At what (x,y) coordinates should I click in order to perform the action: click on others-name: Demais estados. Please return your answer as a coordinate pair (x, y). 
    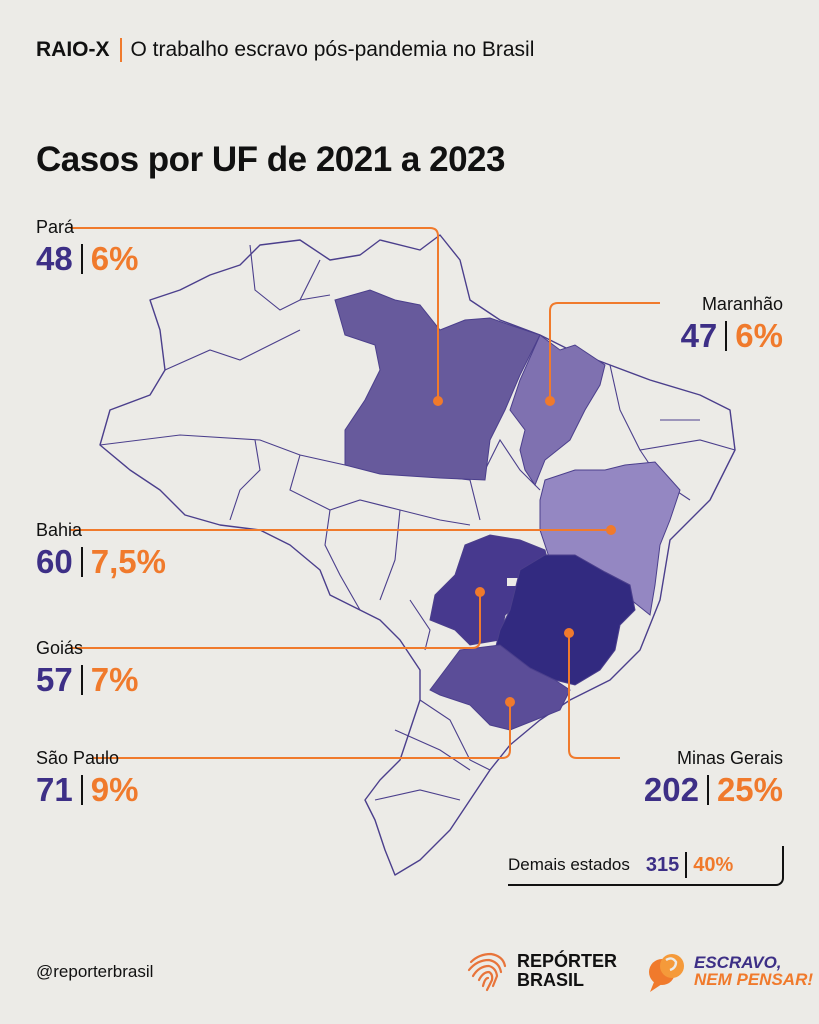
    Looking at the image, I should click on (569, 864).